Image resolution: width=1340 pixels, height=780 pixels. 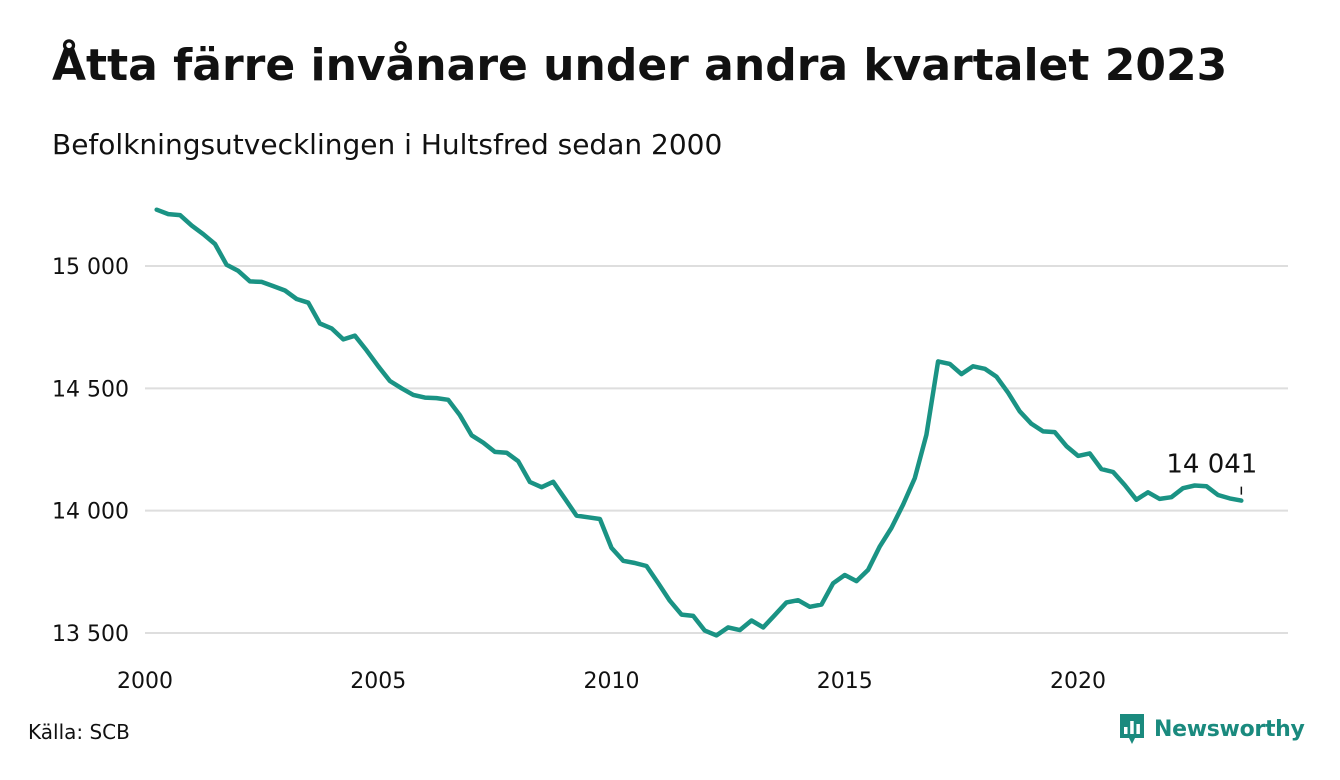 I want to click on bar-chart-speech-bubble-icon, so click(x=1132, y=729).